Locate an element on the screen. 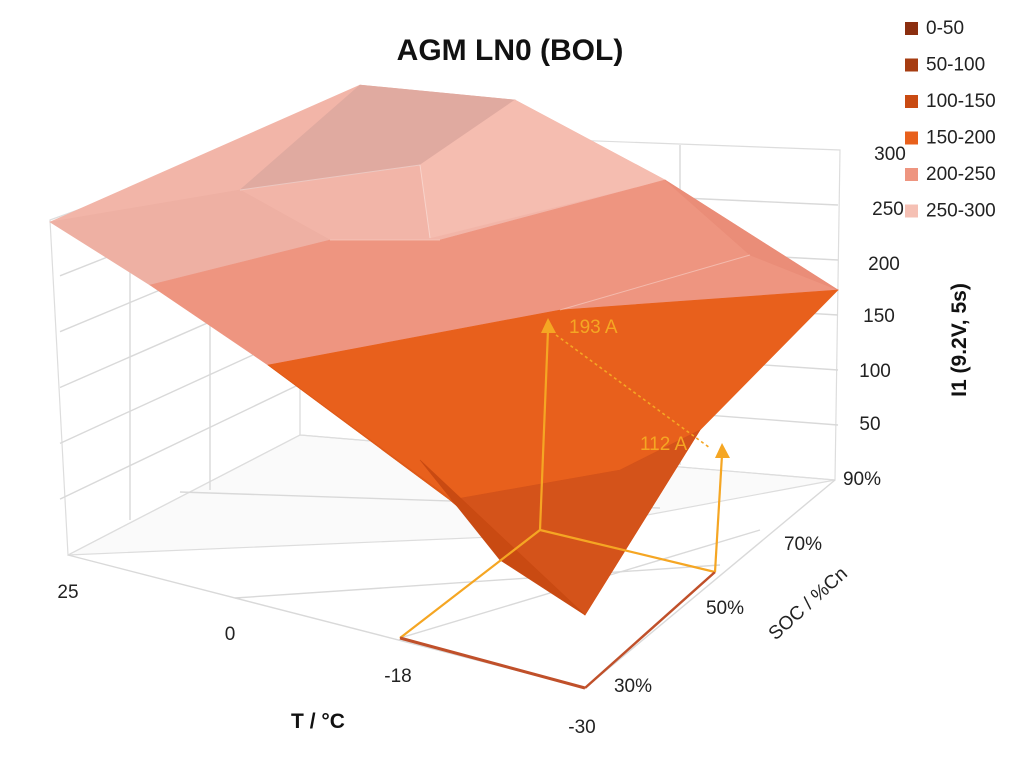 The image size is (1024, 780). connector-line is located at coordinates (633, 391).